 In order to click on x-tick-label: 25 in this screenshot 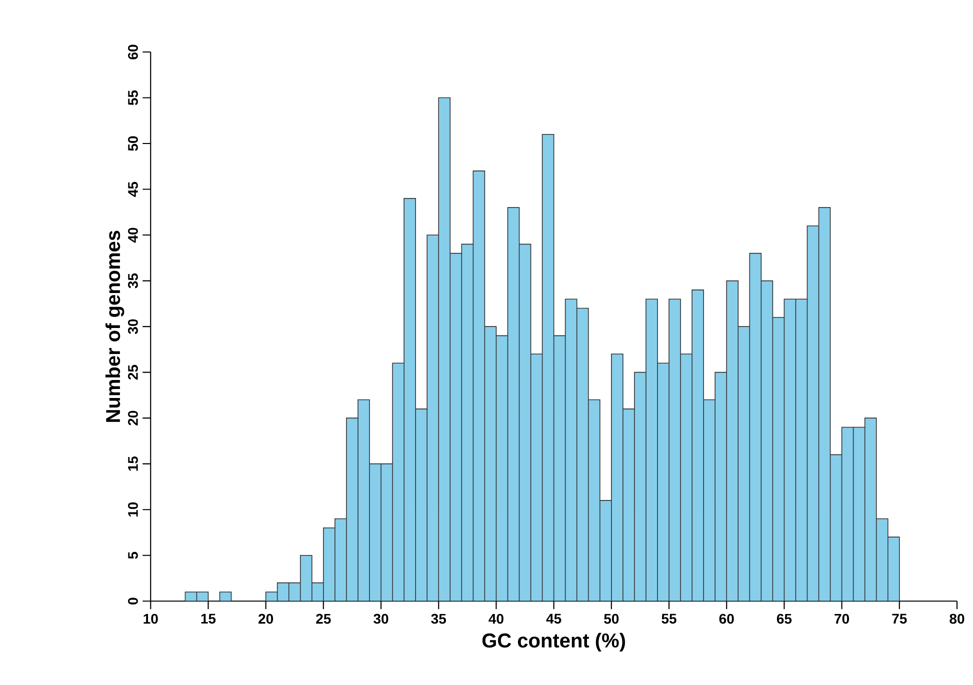, I will do `click(323, 619)`.